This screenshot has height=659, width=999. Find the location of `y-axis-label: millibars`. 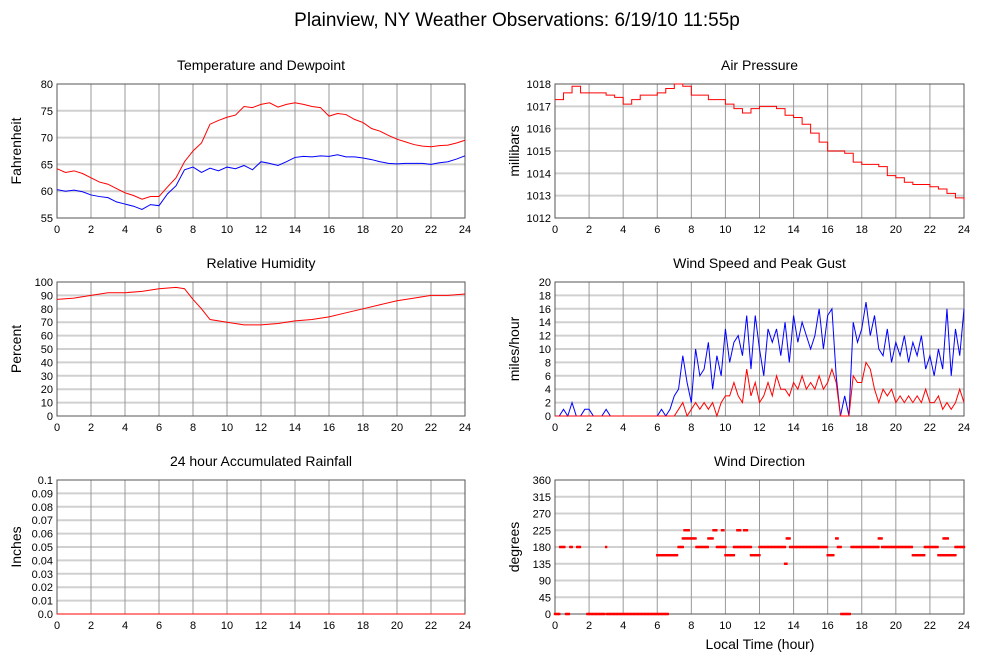

y-axis-label: millibars is located at coordinates (514, 150).